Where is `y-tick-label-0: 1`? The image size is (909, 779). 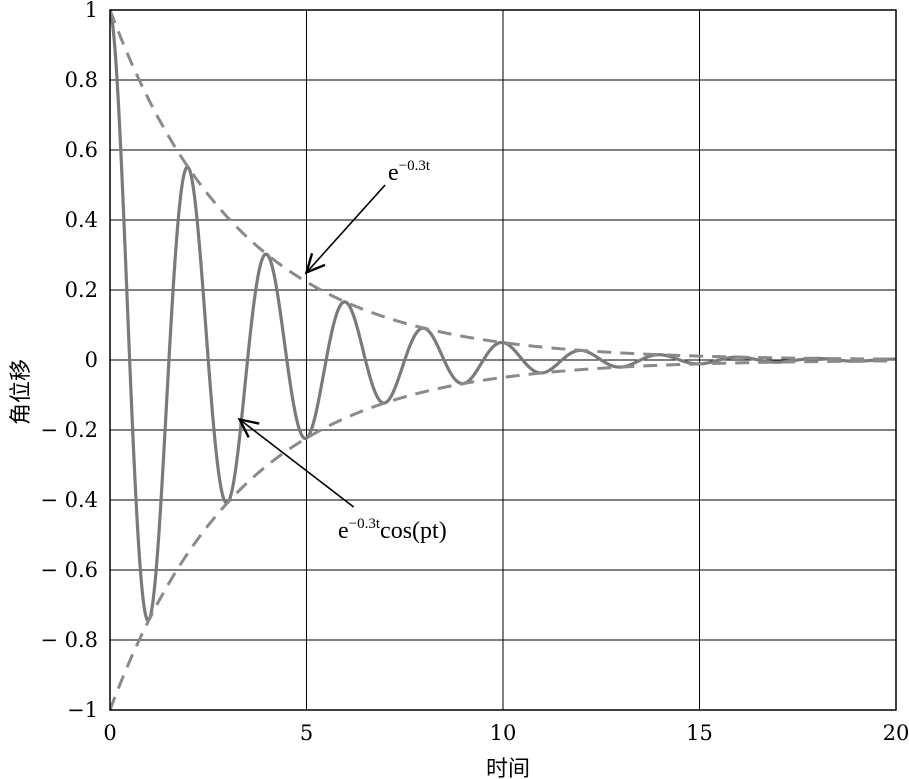 y-tick-label-0: 1 is located at coordinates (91, 11).